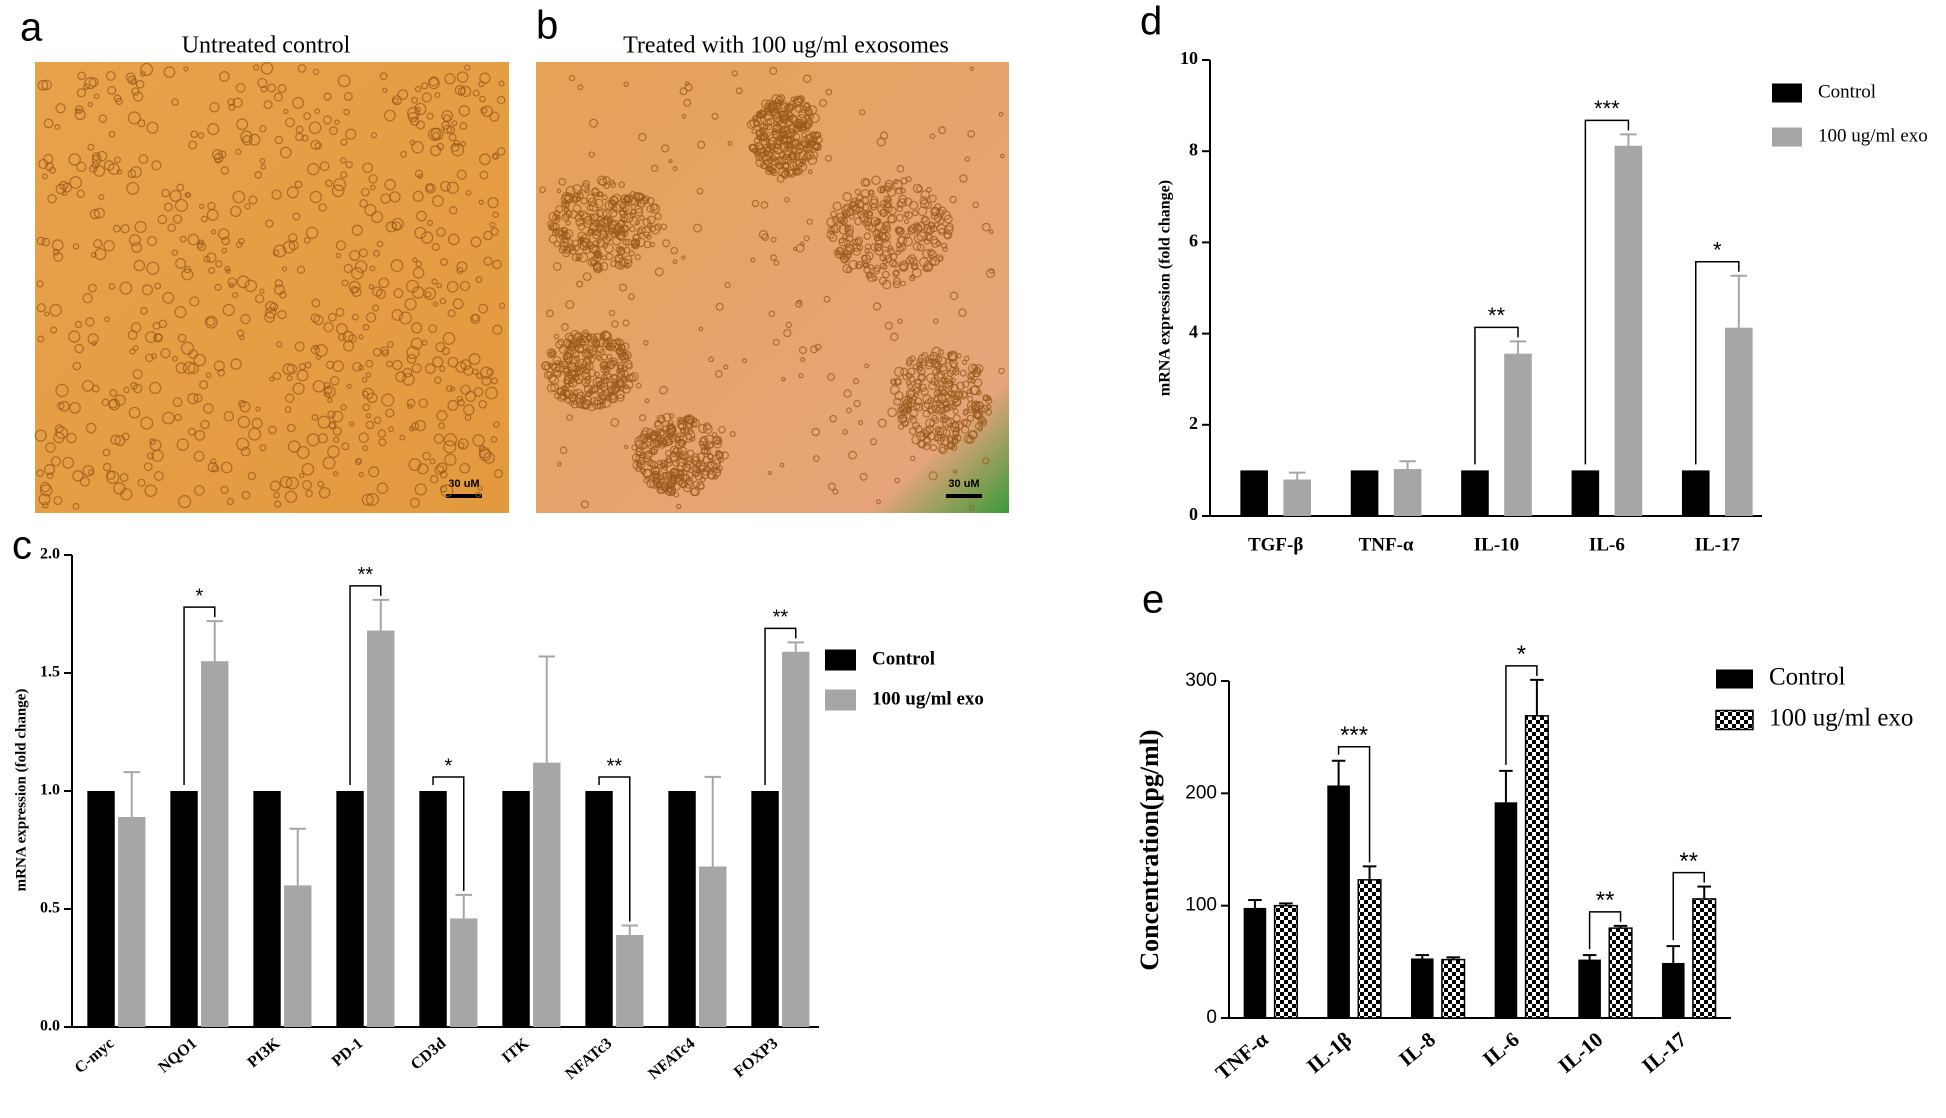 This screenshot has width=1946, height=1118. What do you see at coordinates (264, 259) in the screenshot?
I see `image-panel-a: a Untreated control 30 uM` at bounding box center [264, 259].